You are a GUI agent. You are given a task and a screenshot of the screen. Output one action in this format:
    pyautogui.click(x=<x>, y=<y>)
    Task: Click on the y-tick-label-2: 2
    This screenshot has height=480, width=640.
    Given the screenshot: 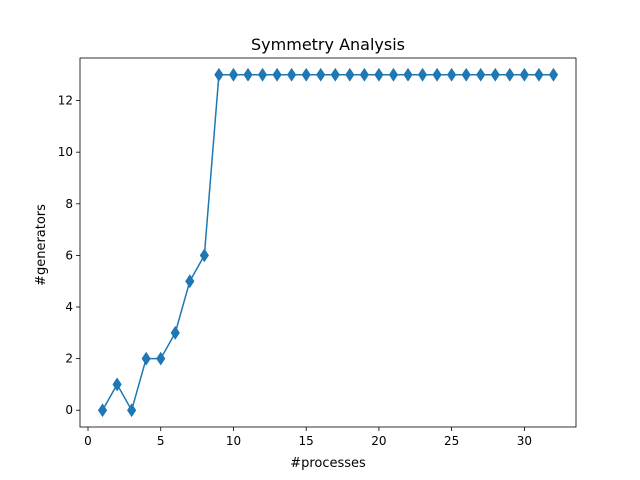 What is the action you would take?
    pyautogui.click(x=69, y=359)
    